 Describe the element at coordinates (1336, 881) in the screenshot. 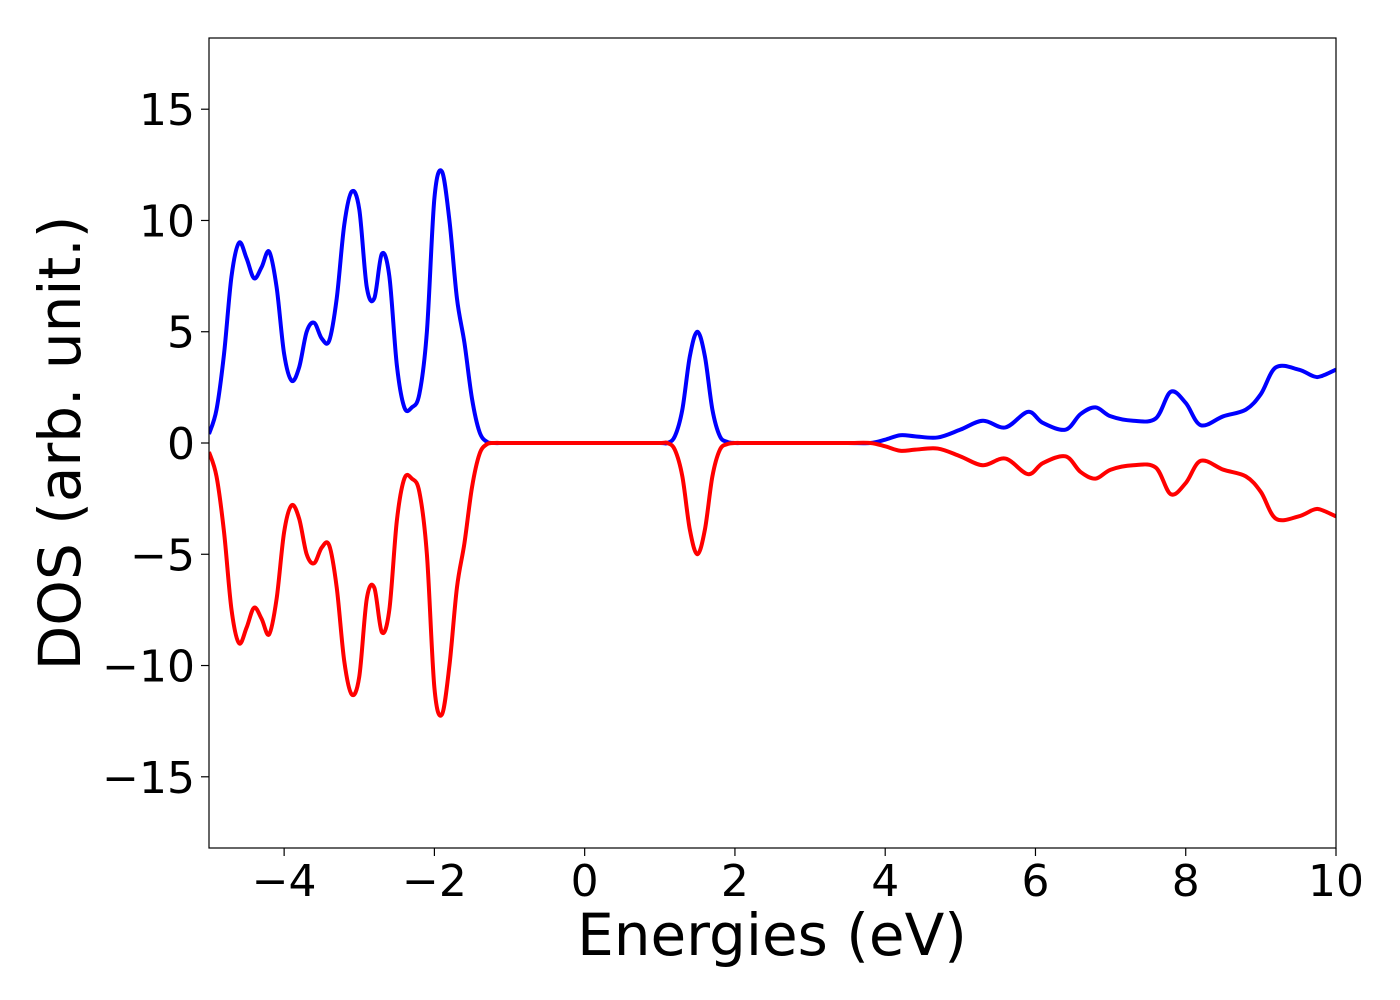

I see `x-tick-label: 10` at that location.